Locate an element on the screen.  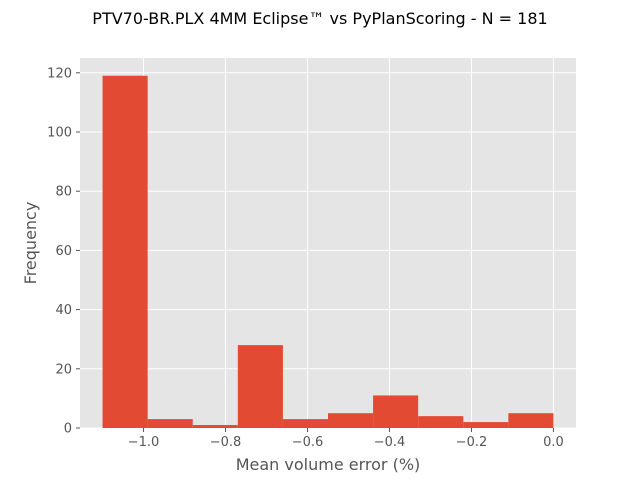
y-tick-label: 60 is located at coordinates (63, 251).